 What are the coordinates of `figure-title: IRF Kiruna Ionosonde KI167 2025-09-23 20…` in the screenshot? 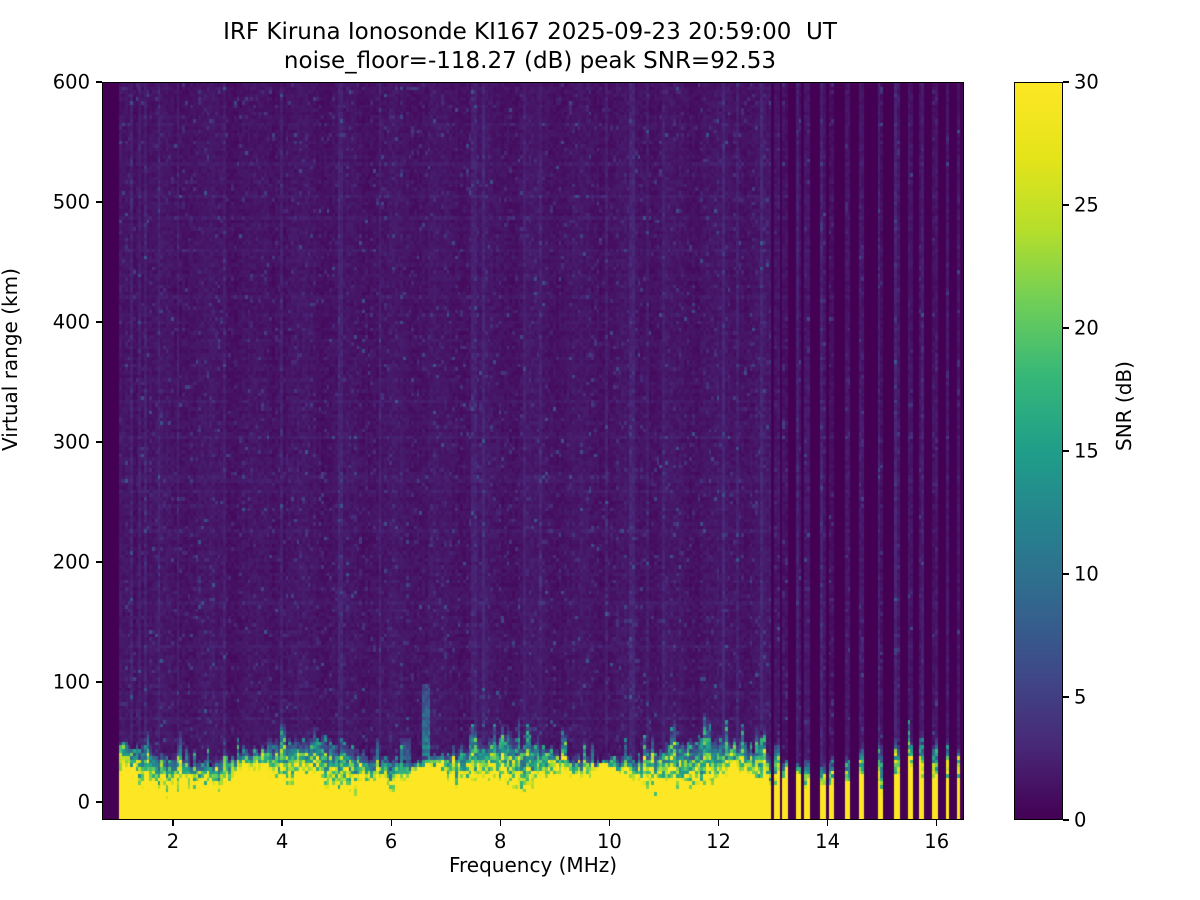 It's located at (530, 47).